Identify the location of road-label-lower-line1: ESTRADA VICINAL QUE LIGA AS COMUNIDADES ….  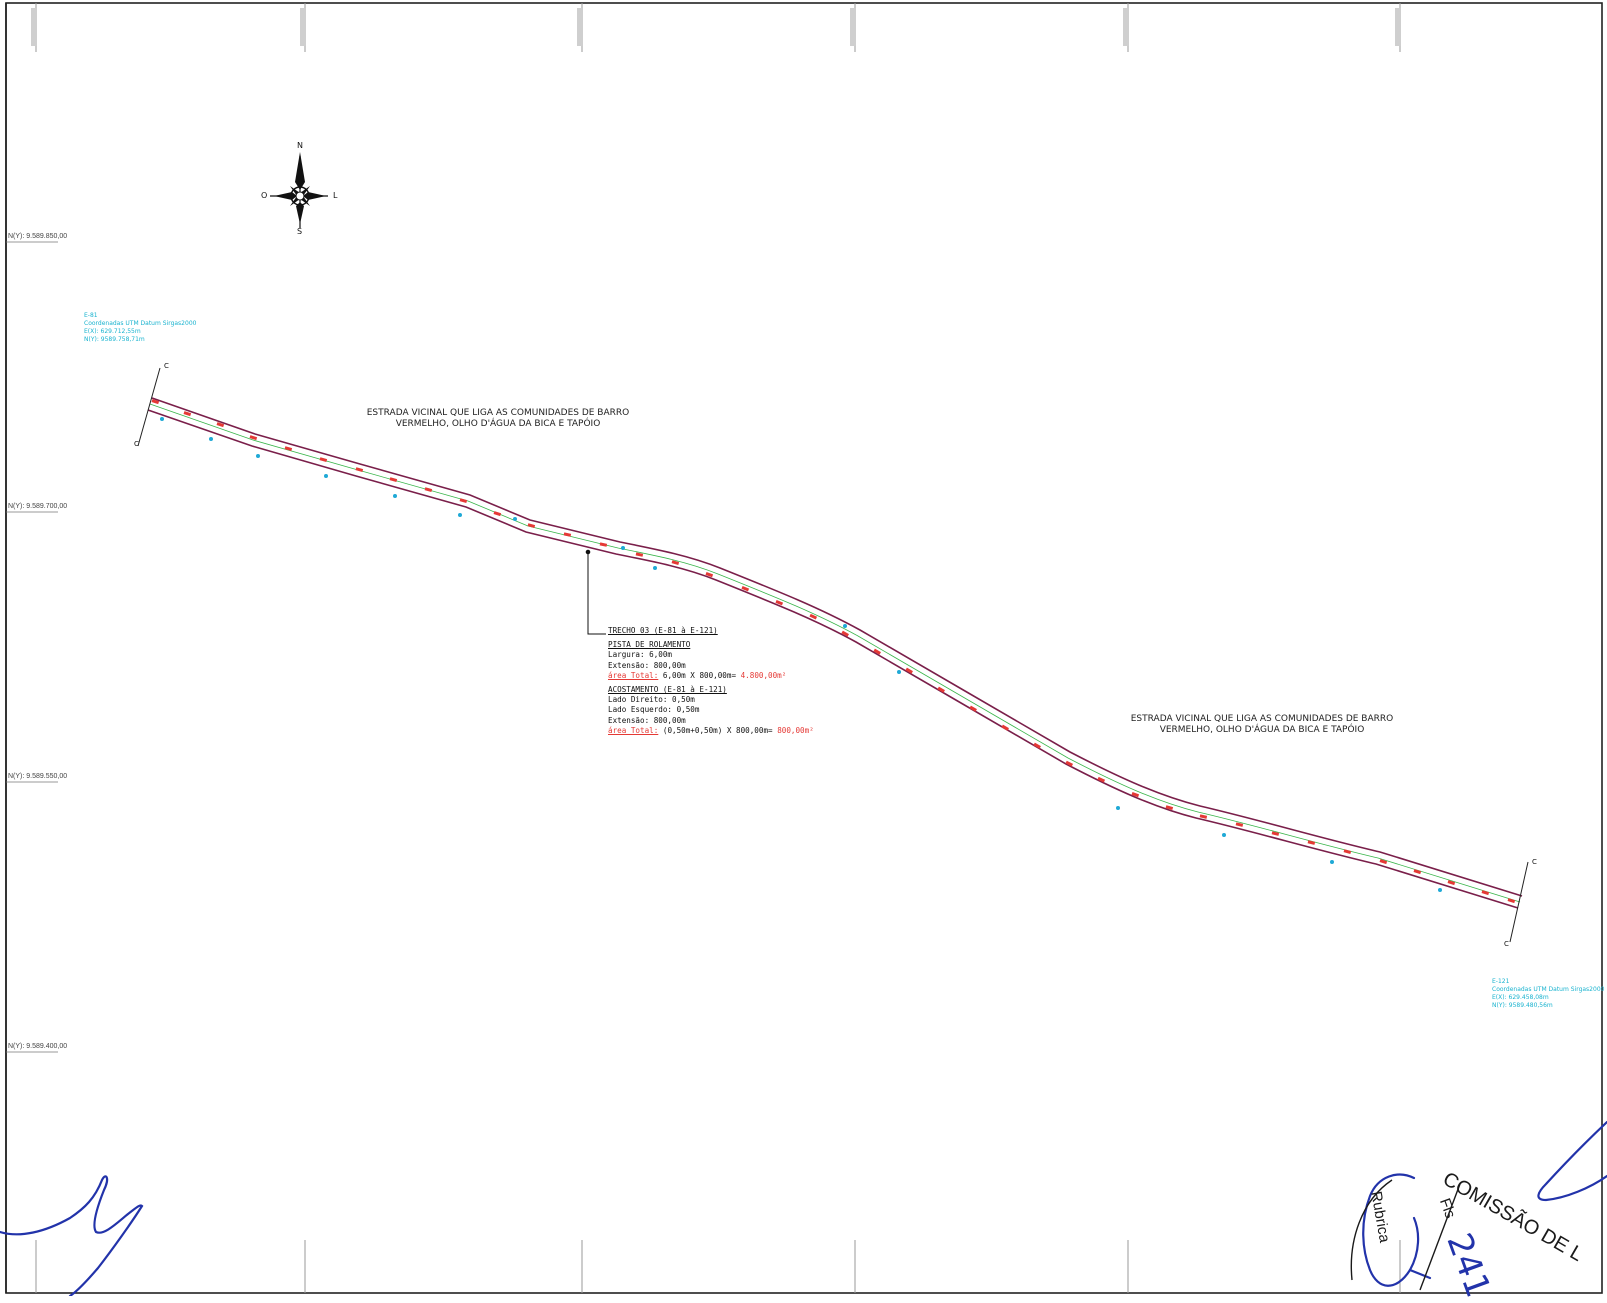
(1262, 719).